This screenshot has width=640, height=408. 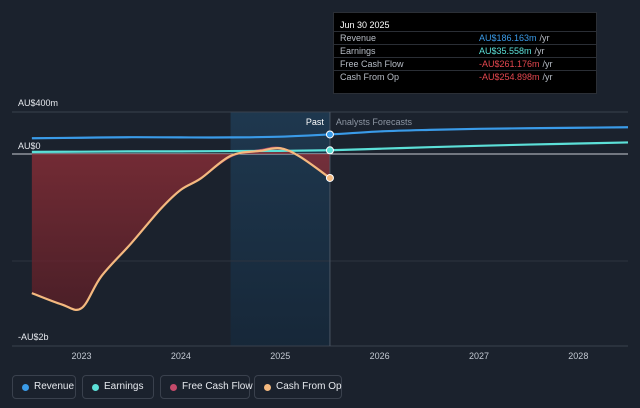 I want to click on tooltip-date: Jun 30 2025, so click(x=365, y=25).